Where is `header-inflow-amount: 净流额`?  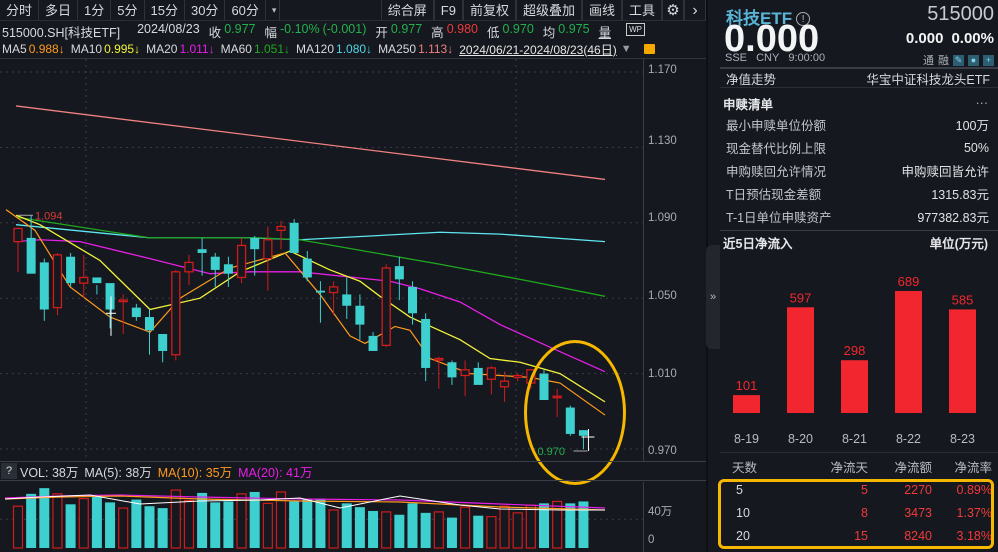 header-inflow-amount: 净流额 is located at coordinates (913, 468).